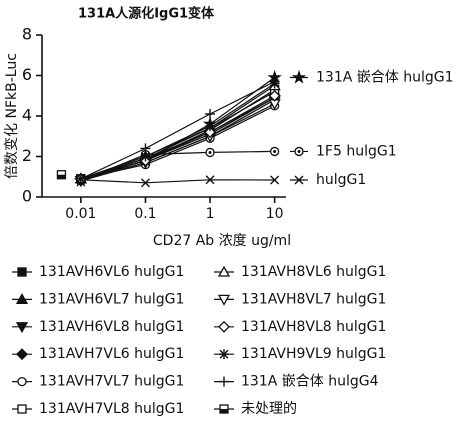 This screenshot has width=474, height=424. Describe the element at coordinates (310, 382) in the screenshot. I see `legend-label: 131A 嵌合体 hulgG4` at that location.